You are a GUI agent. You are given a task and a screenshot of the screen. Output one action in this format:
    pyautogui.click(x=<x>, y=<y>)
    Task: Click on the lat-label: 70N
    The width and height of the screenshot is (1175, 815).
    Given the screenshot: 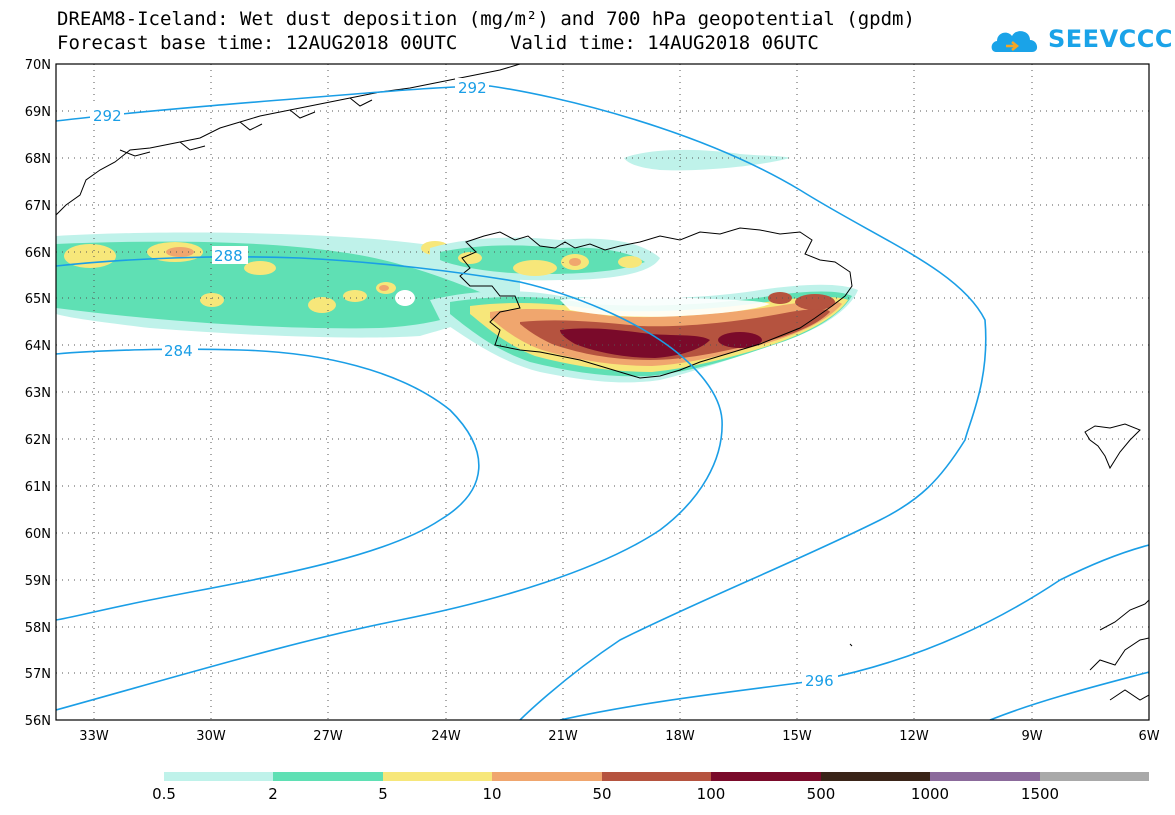 What is the action you would take?
    pyautogui.click(x=38, y=65)
    